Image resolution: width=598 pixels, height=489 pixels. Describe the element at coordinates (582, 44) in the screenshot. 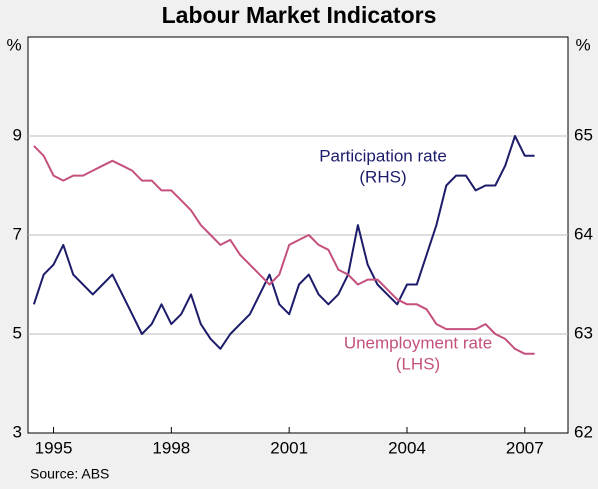

I see `y2-axis-label: %` at that location.